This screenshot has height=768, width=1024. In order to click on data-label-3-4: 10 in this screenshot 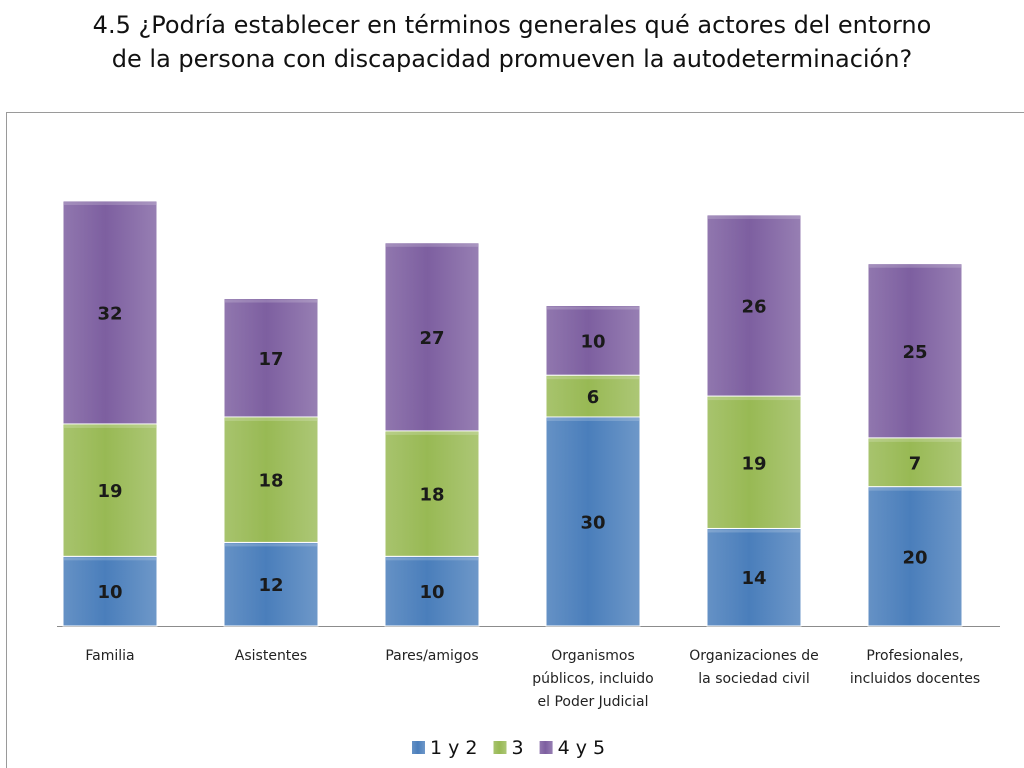, I will do `click(592, 341)`.